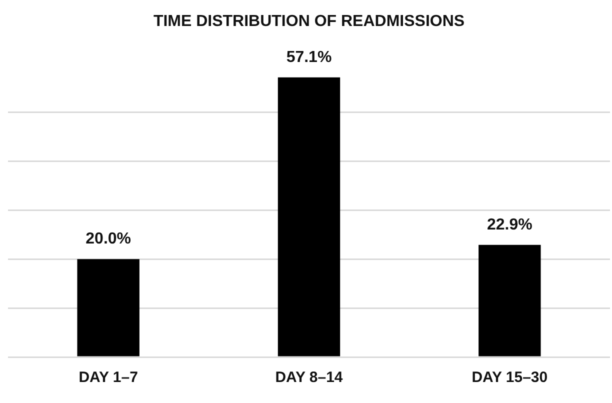 The image size is (612, 403). What do you see at coordinates (109, 239) in the screenshot?
I see `data-label: 20.0%` at bounding box center [109, 239].